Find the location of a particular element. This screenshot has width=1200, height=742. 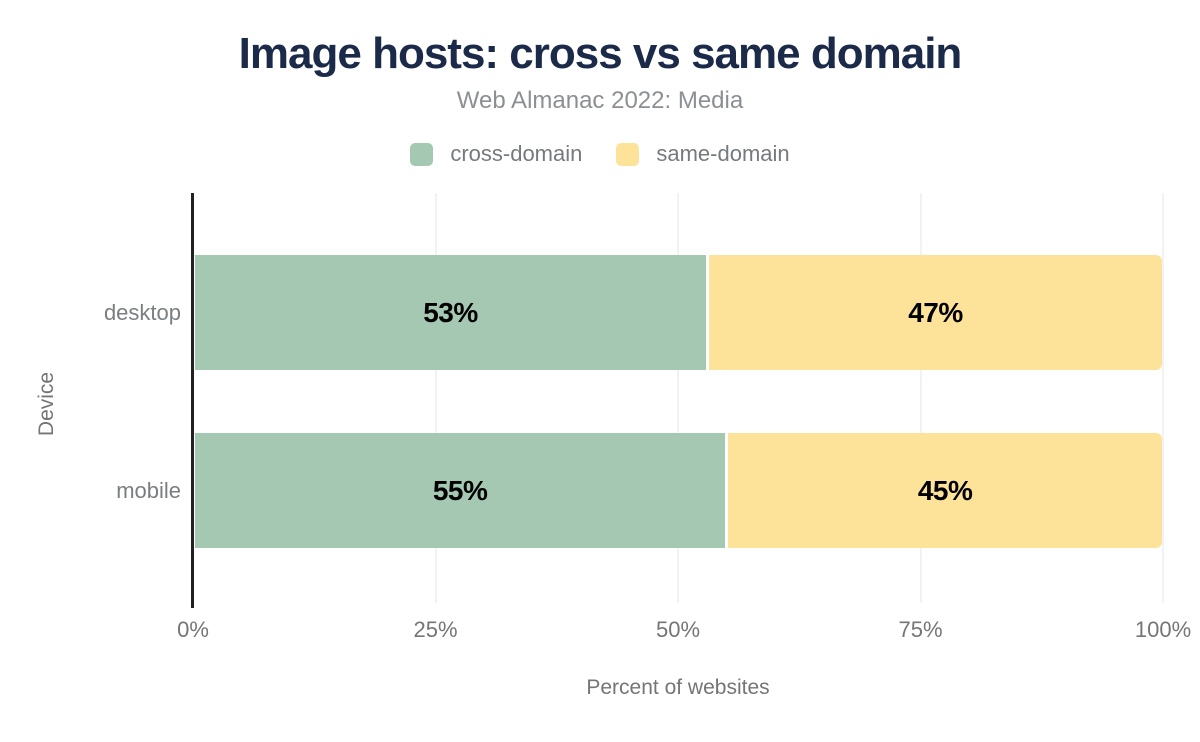

x-tick-75%: 75% is located at coordinates (920, 629).